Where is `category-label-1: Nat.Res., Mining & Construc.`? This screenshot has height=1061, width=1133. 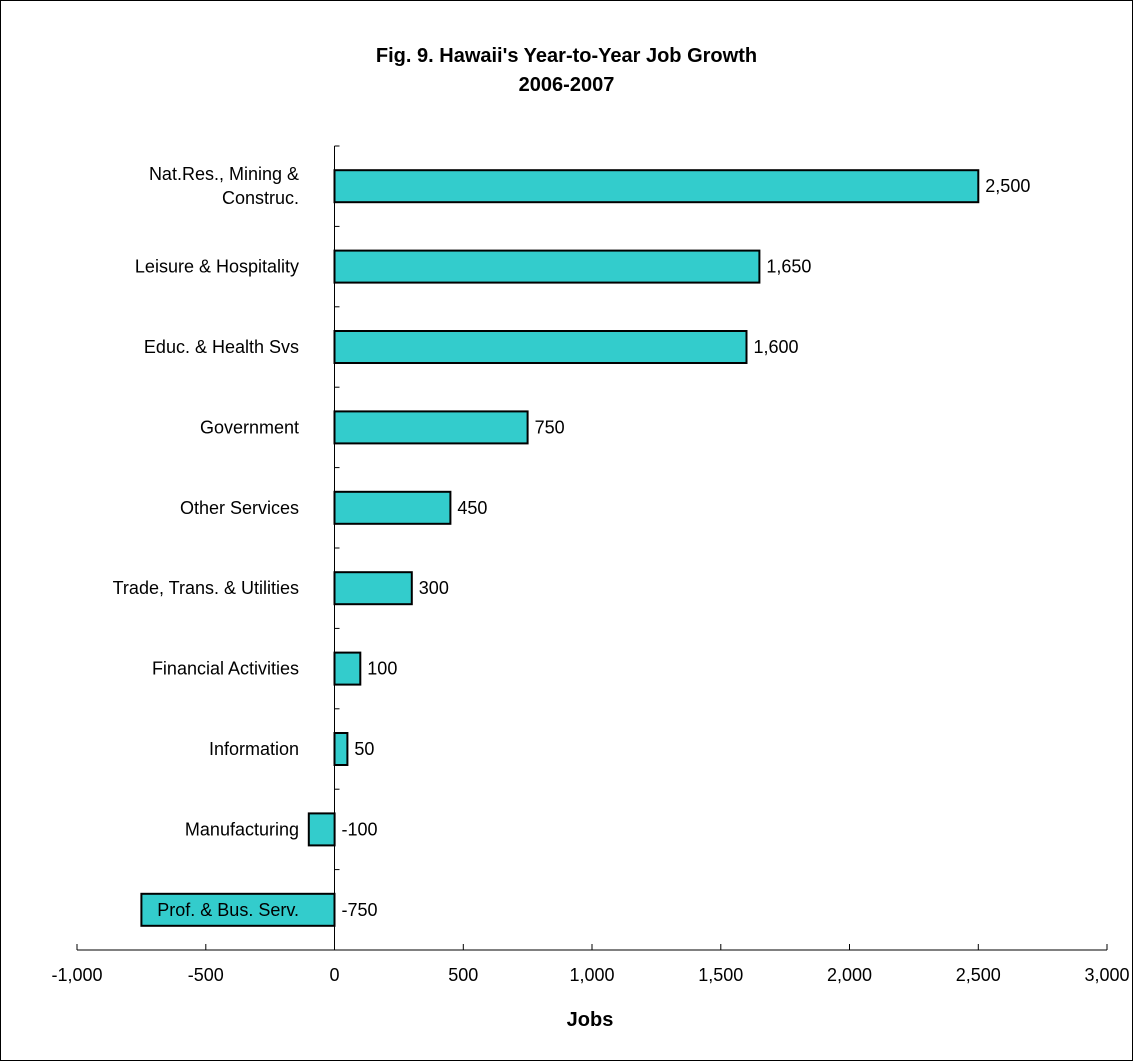
category-label-1: Nat.Res., Mining & Construc. is located at coordinates (224, 186).